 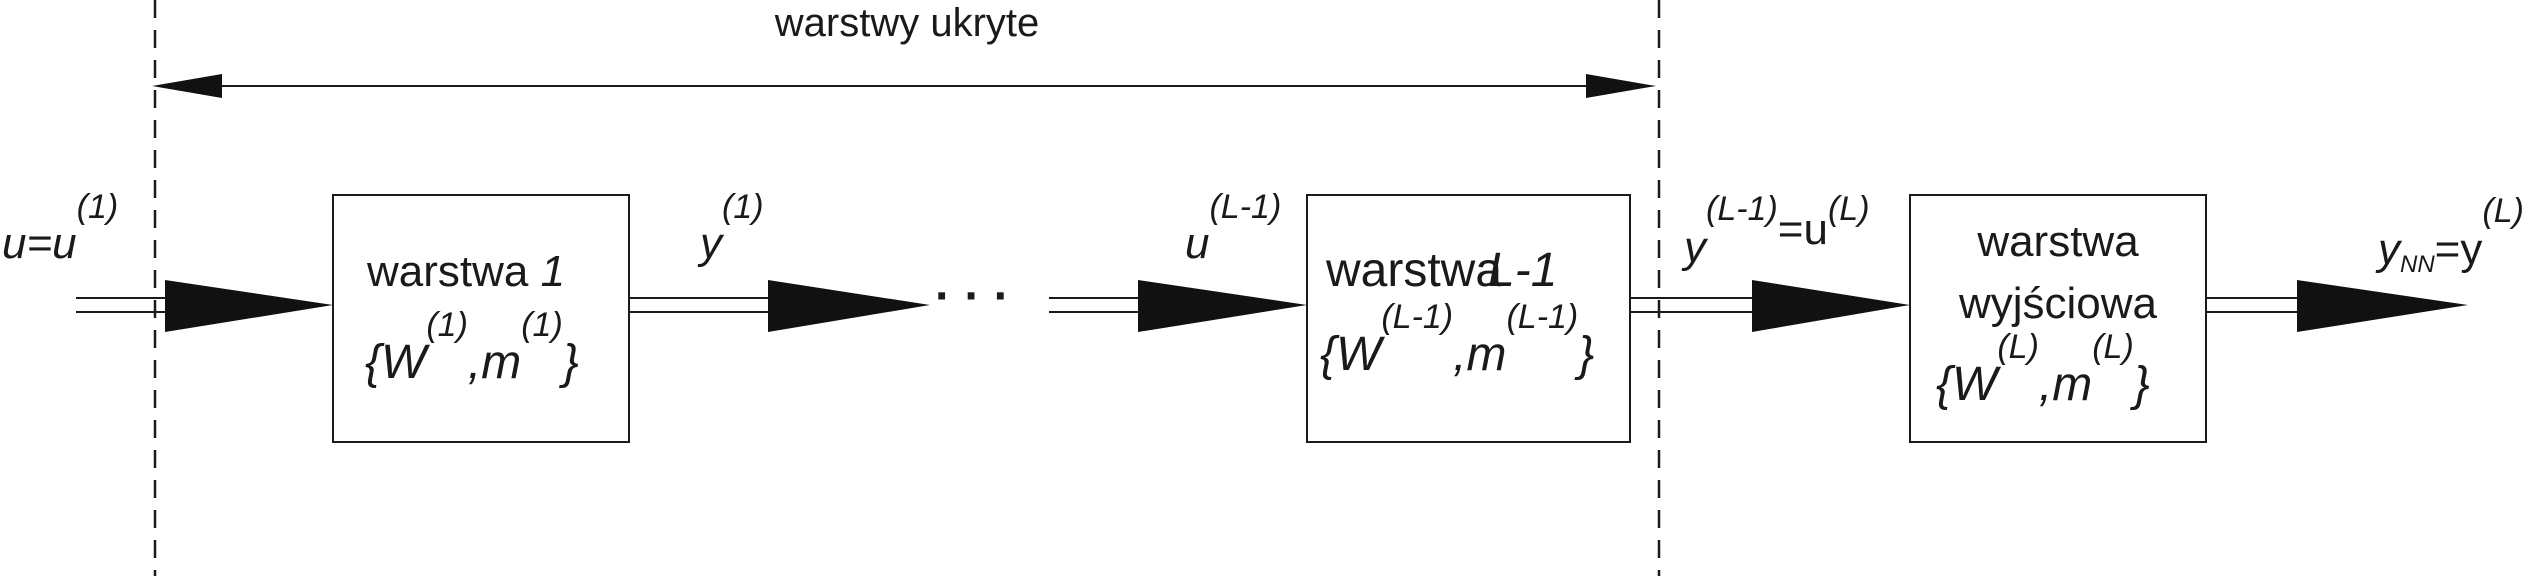 I want to click on uL1-label: u(L-1), so click(x=1233, y=228).